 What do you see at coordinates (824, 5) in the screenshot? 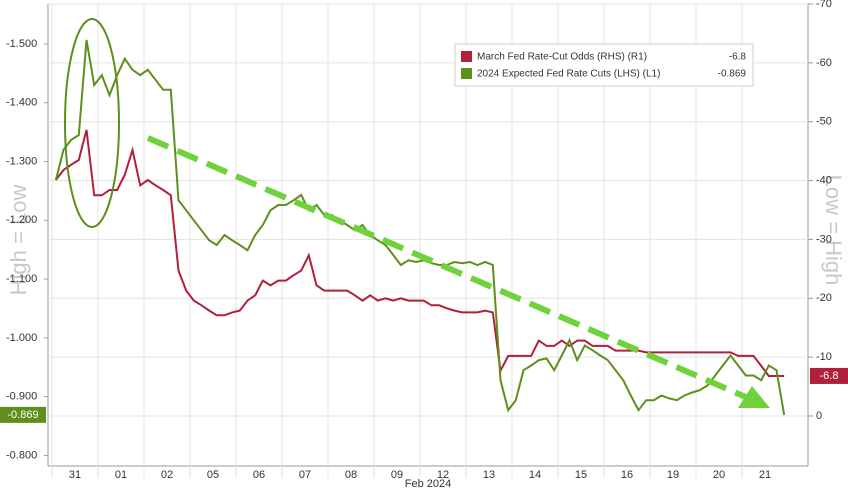
I see `y2-tick-label: -70` at bounding box center [824, 5].